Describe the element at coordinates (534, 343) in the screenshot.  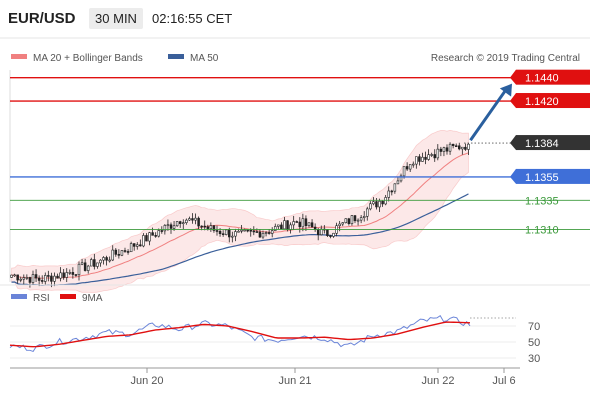
I see `rsi-tick-label: 50` at that location.